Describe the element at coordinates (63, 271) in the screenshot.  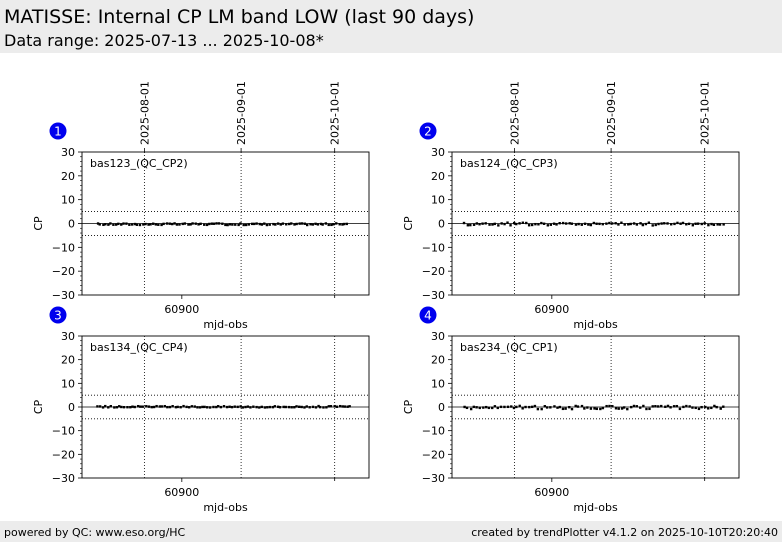
I see `y-tick-label: −20` at that location.